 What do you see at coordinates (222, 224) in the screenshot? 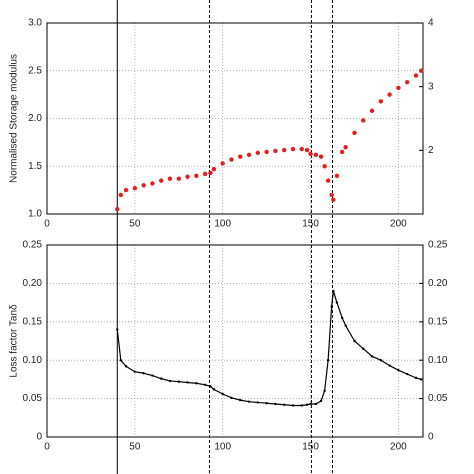
I see `x-tick-label: 100` at bounding box center [222, 224].